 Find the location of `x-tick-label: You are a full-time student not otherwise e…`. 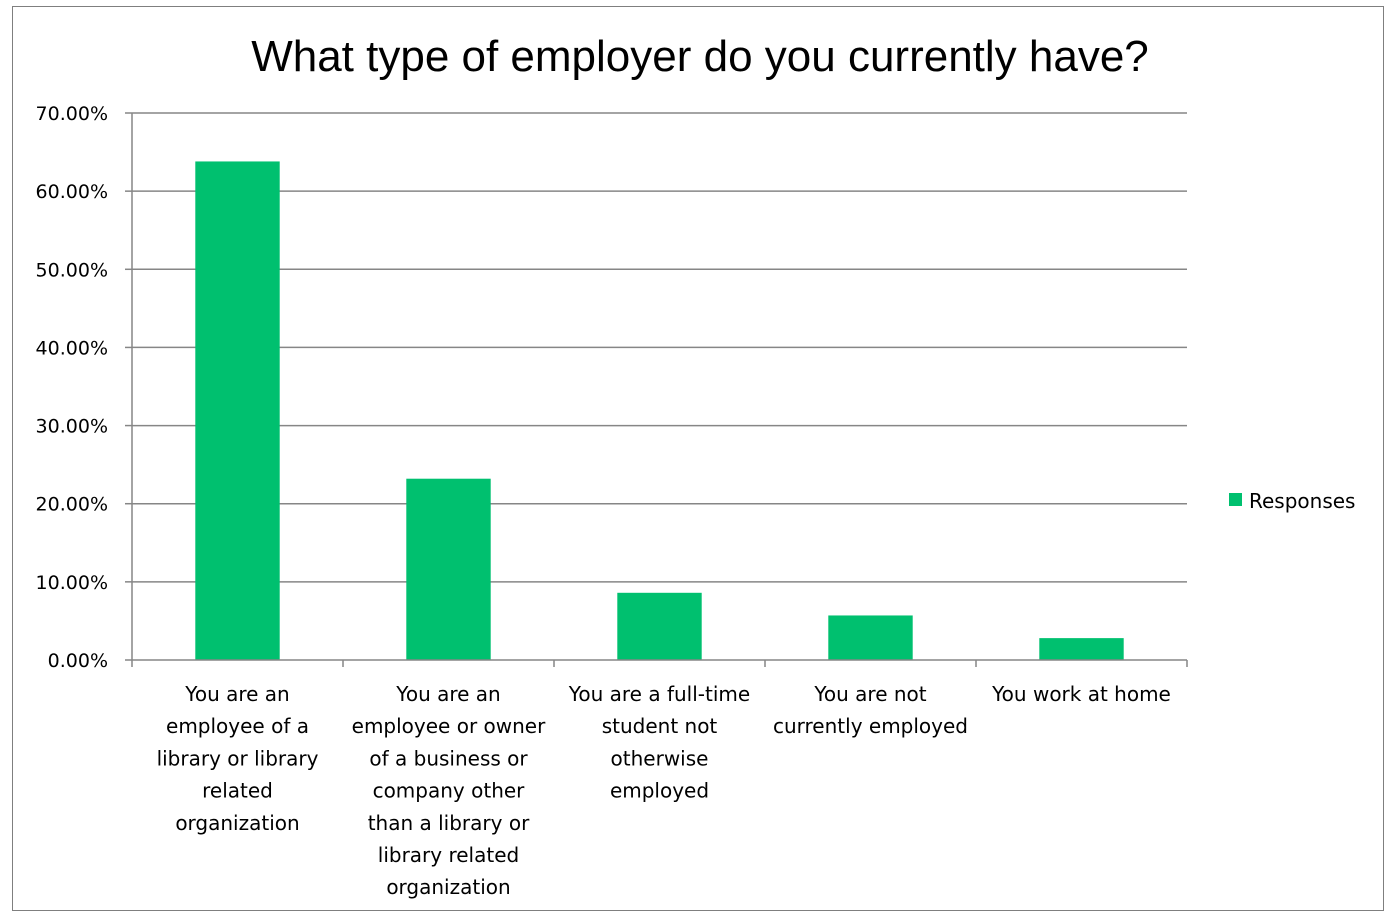

x-tick-label: You are a full-time student not otherwise e… is located at coordinates (659, 742).